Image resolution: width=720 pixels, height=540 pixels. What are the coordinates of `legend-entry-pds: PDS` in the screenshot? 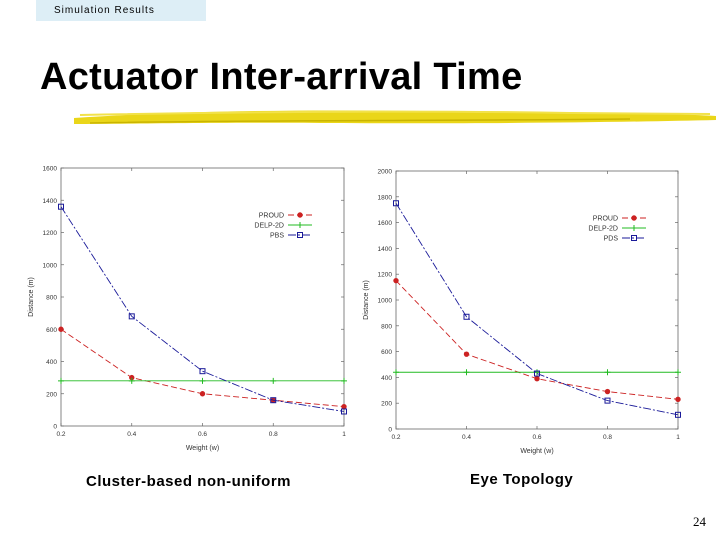 It's located at (625, 239).